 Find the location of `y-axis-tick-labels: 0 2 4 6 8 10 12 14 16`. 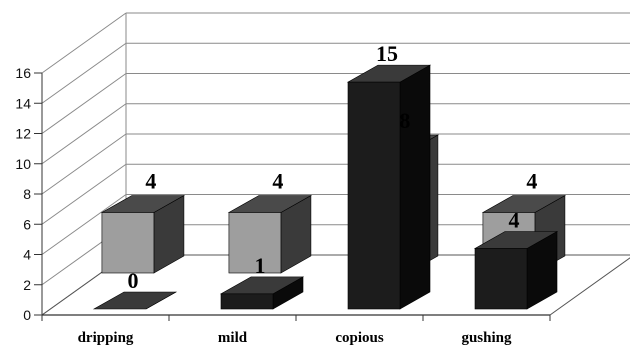

y-axis-tick-labels: 0 2 4 6 8 10 12 14 16 is located at coordinates (23, 194).